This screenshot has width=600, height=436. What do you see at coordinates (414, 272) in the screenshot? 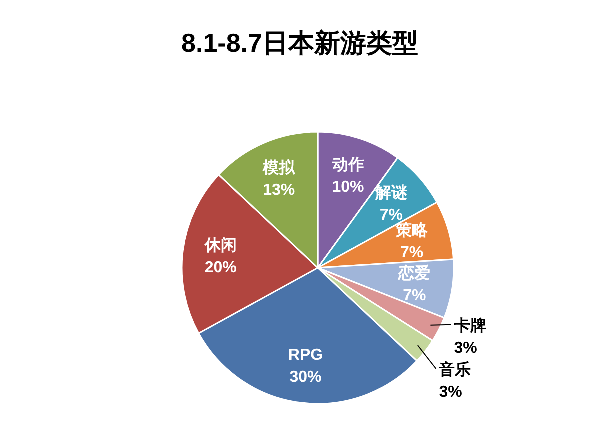
I see `slice-label: 恋爱` at bounding box center [414, 272].